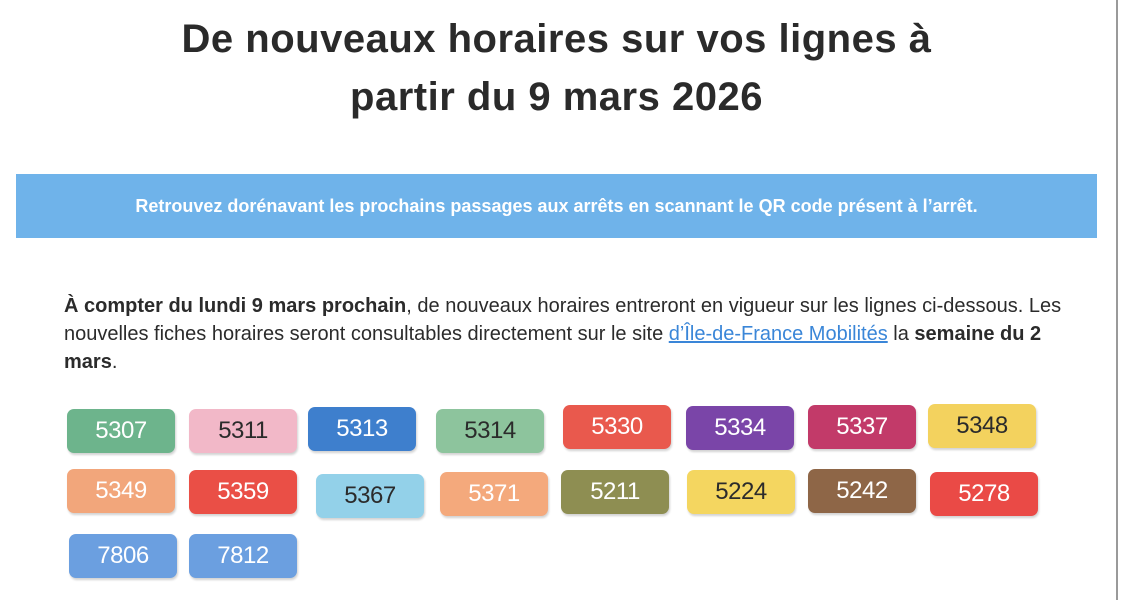 This screenshot has width=1130, height=600. Describe the element at coordinates (615, 492) in the screenshot. I see `line-badge-5211: 5211` at that location.